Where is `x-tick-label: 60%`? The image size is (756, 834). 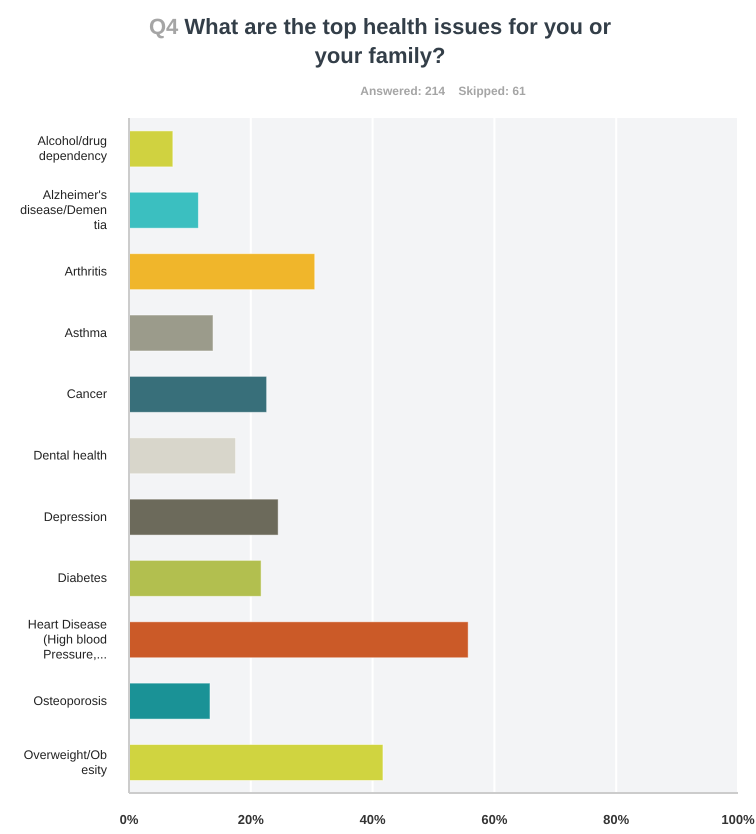 x-tick-label: 60% is located at coordinates (494, 820).